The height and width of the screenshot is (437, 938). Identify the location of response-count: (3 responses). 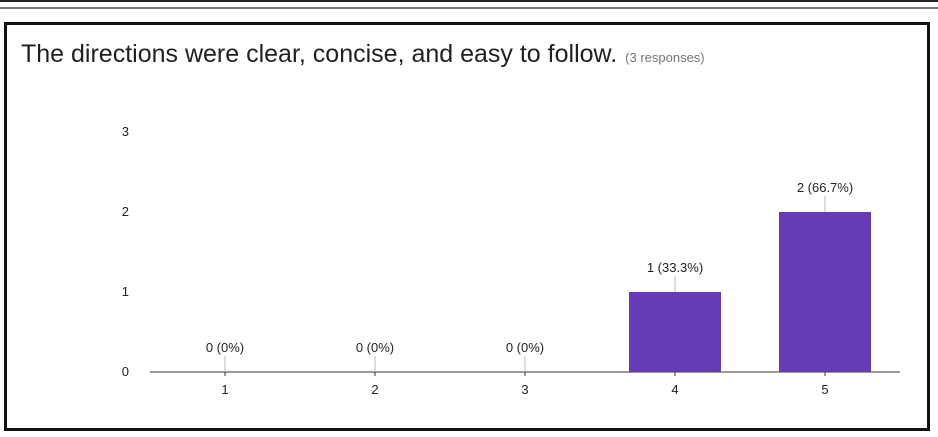
(665, 57).